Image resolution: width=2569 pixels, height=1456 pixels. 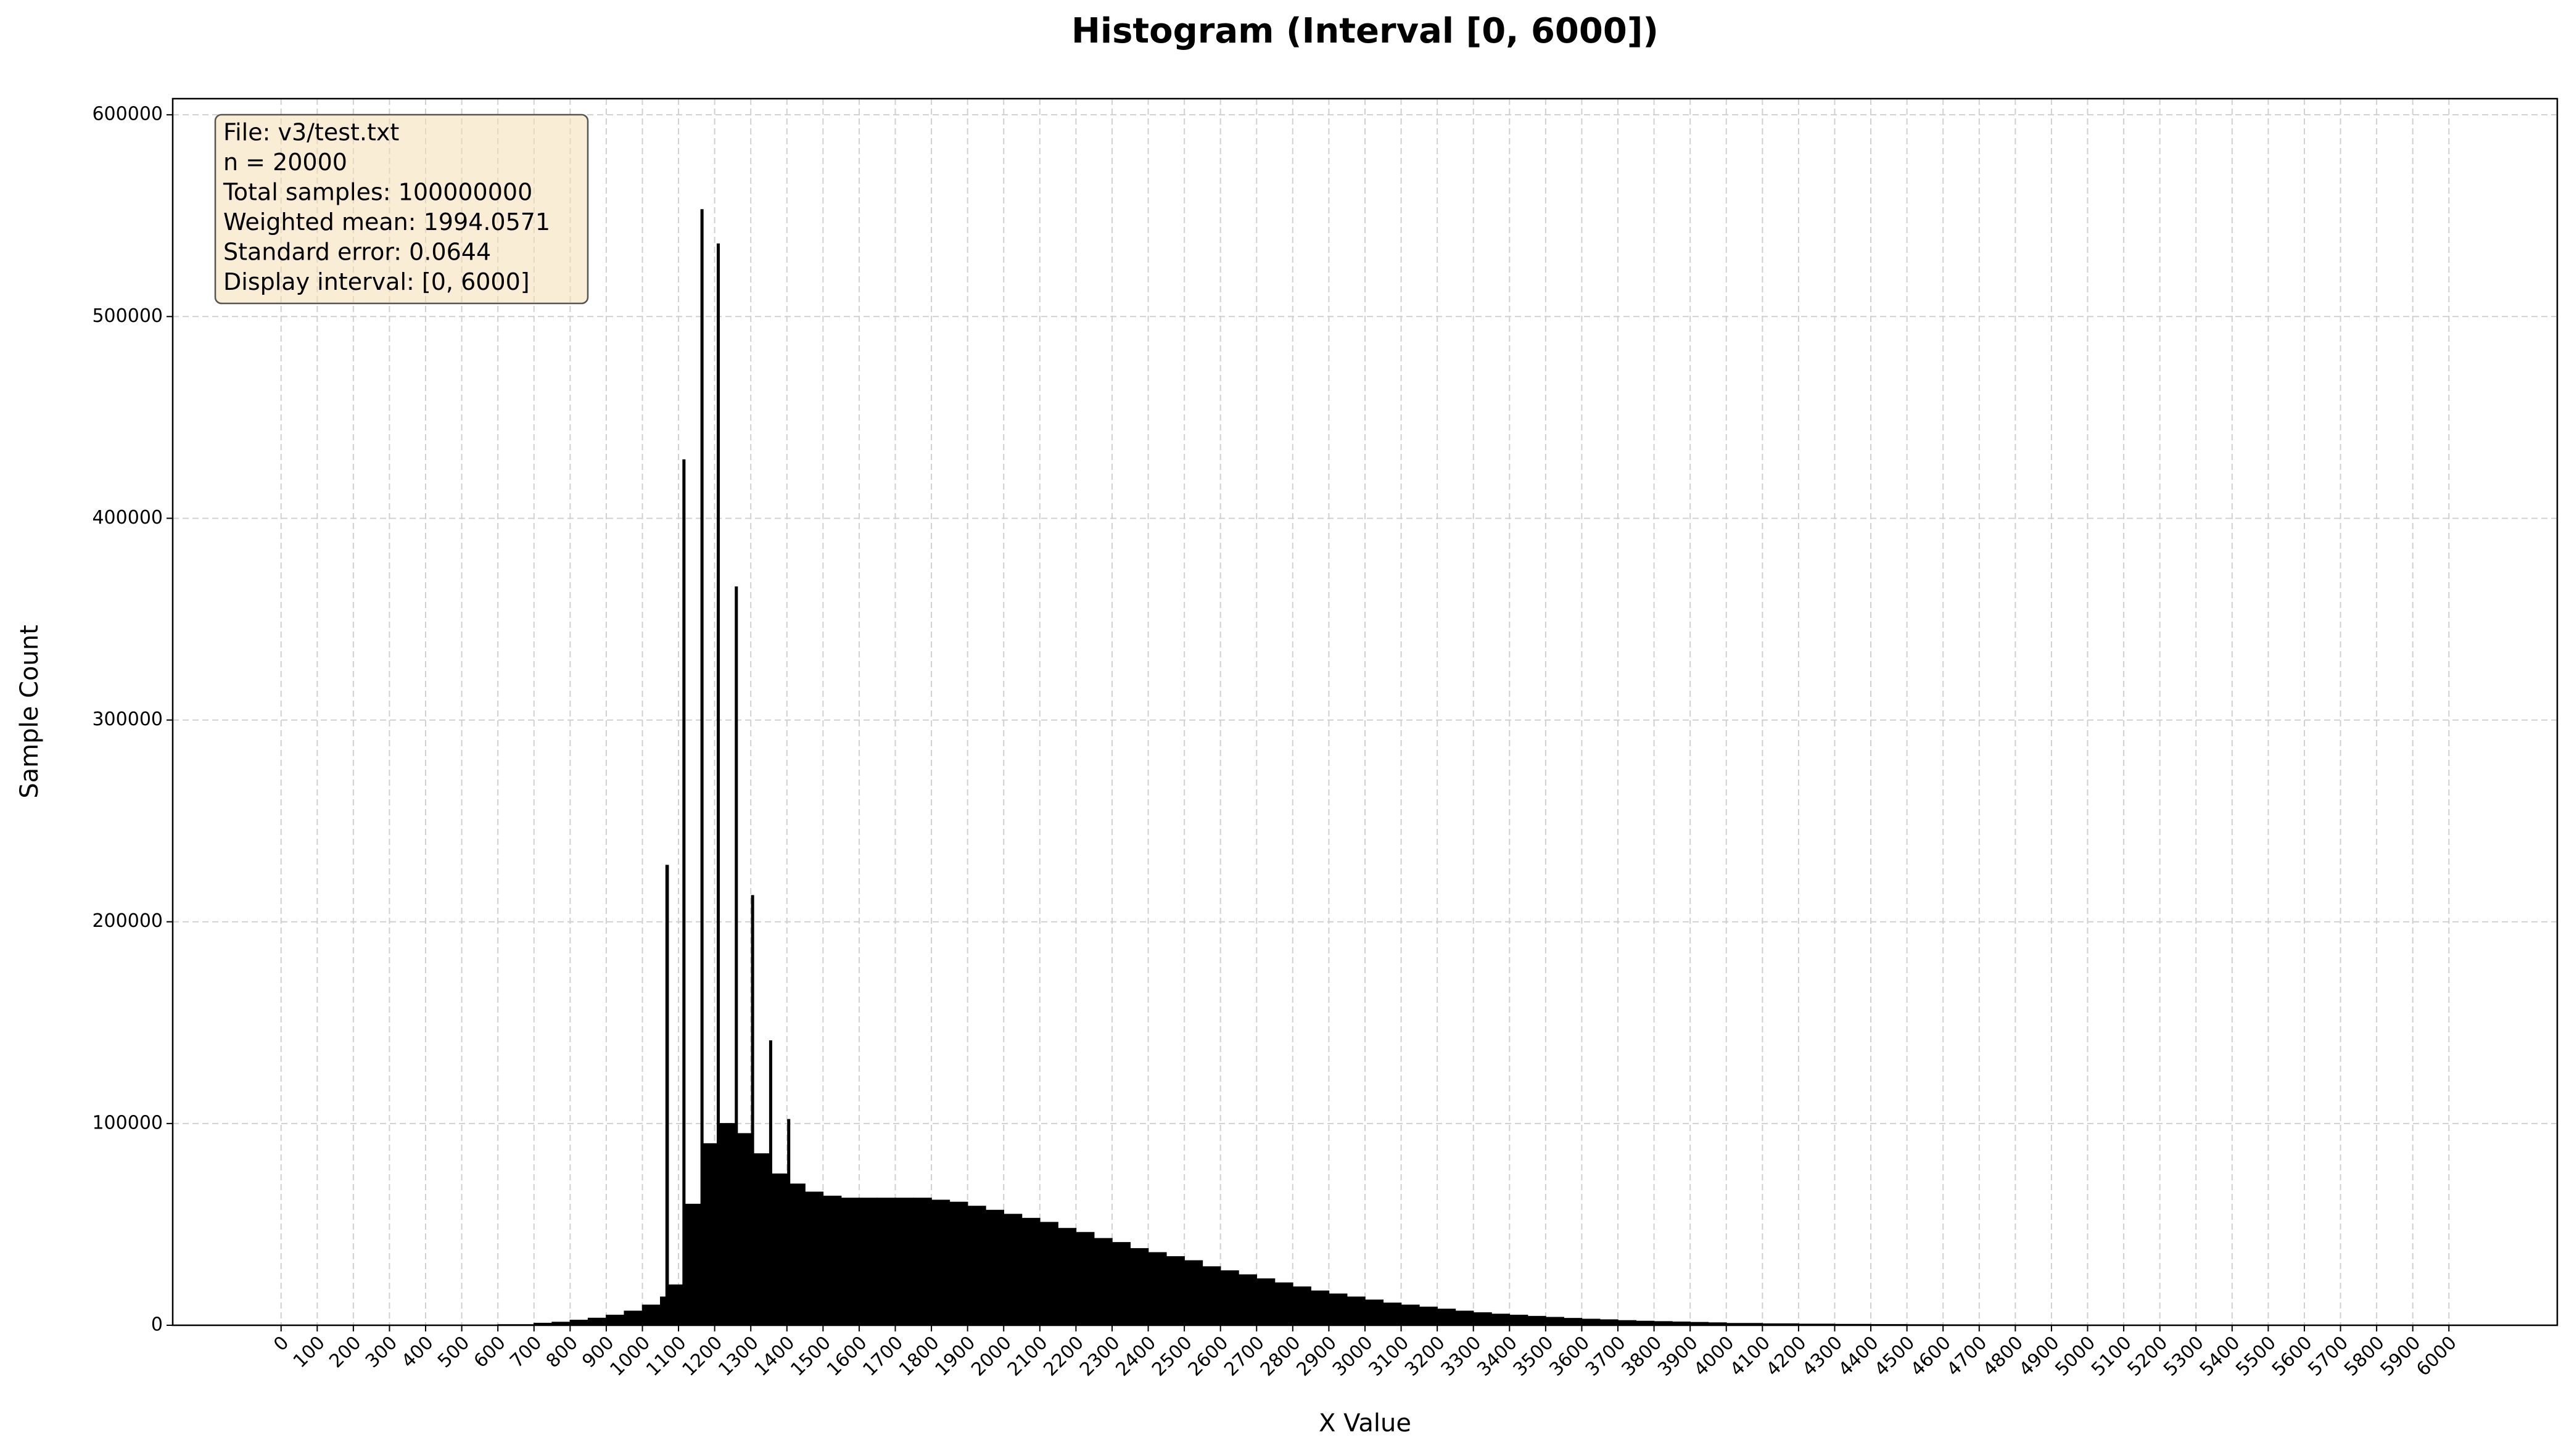 I want to click on y-tick-label: 600000, so click(x=128, y=114).